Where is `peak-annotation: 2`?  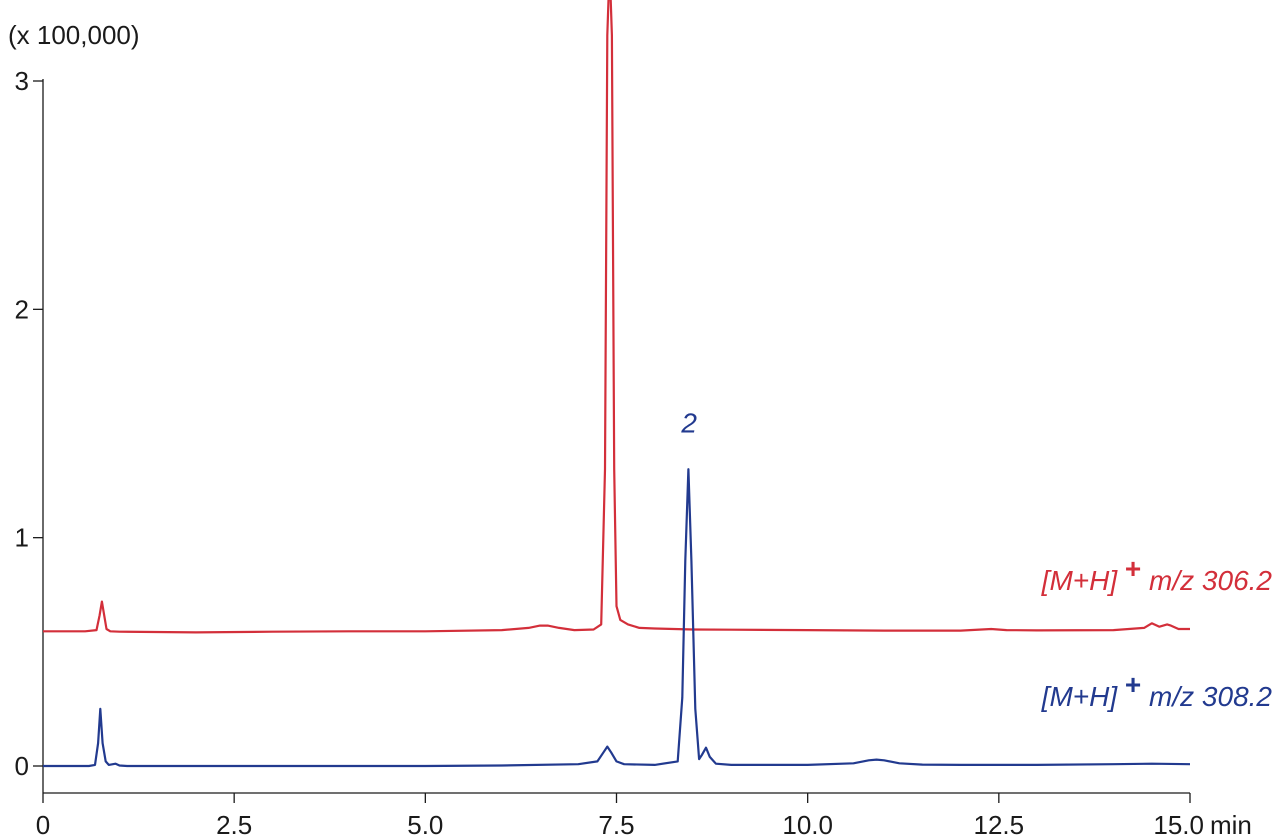 peak-annotation: 2 is located at coordinates (688, 423).